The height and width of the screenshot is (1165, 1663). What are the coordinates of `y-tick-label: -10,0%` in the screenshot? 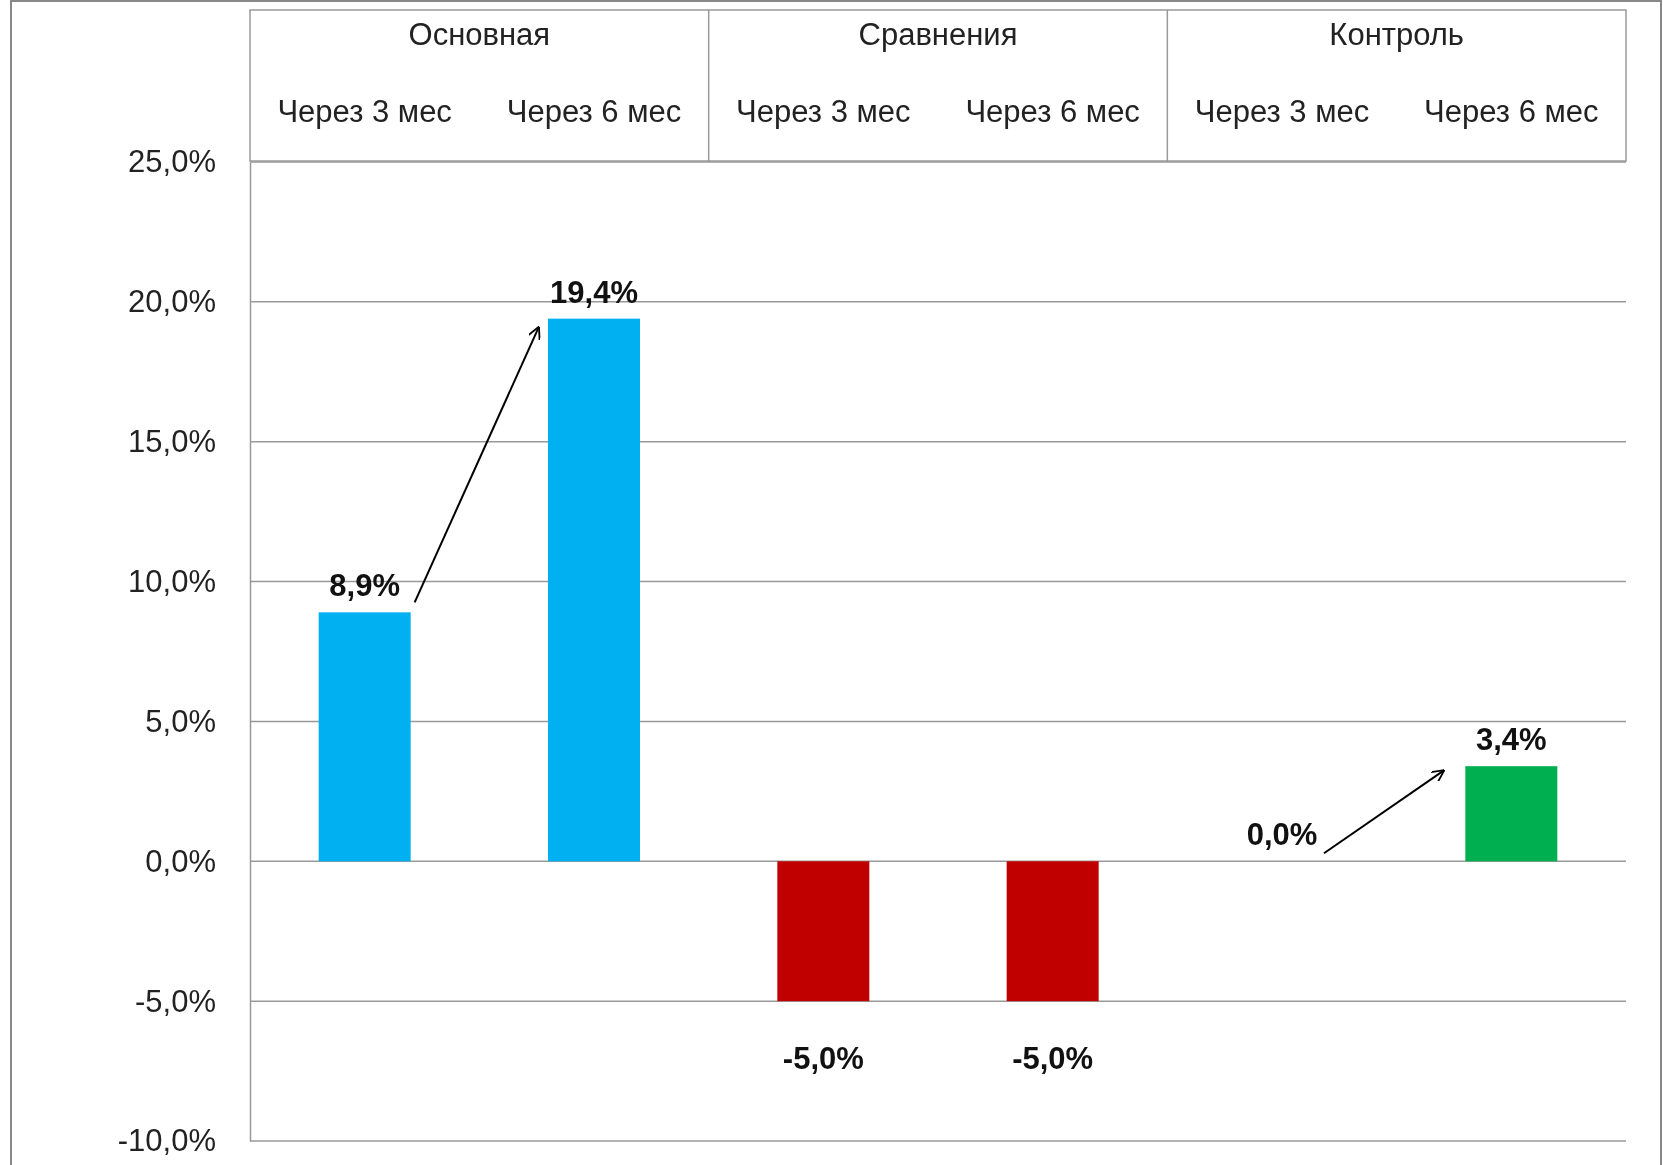 It's located at (166, 1141).